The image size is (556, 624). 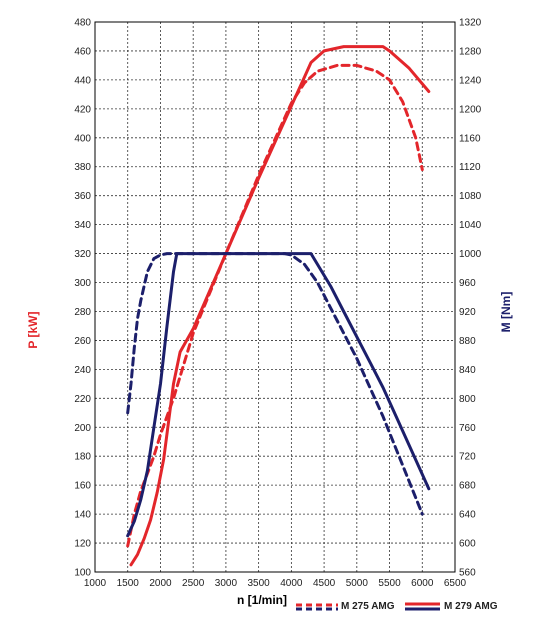 I want to click on x-tick-label: 6500, so click(x=455, y=583).